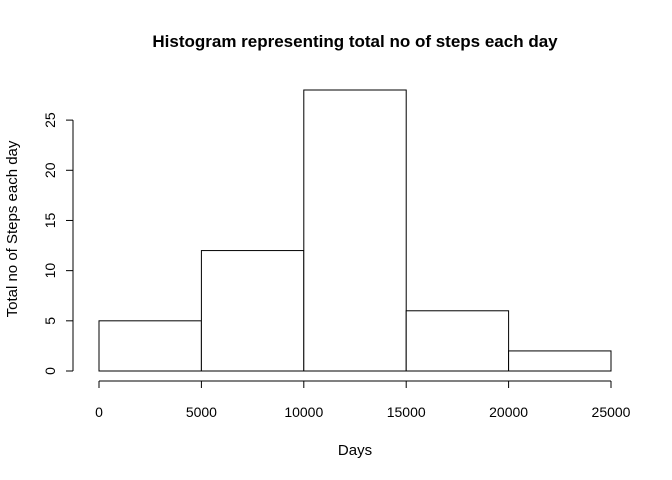 This screenshot has width=672, height=480. What do you see at coordinates (355, 450) in the screenshot?
I see `x-axis-label: Days` at bounding box center [355, 450].